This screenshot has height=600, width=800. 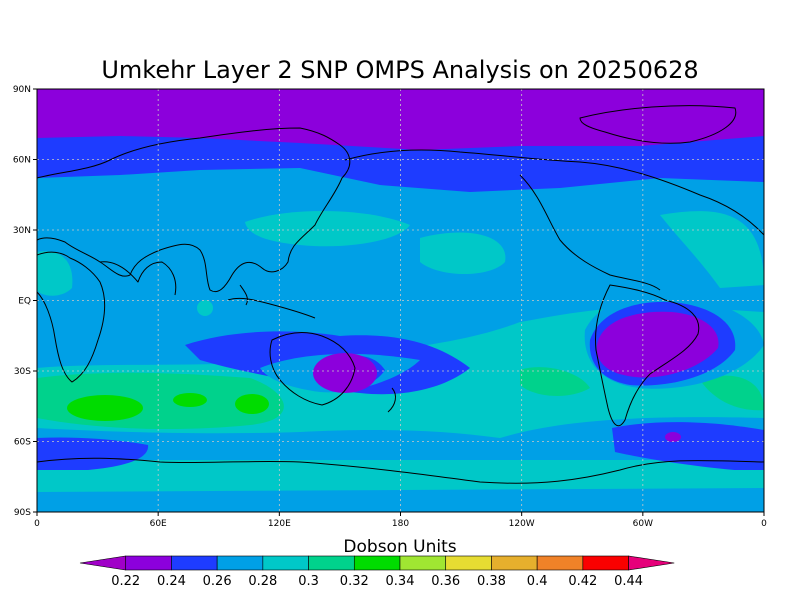 What do you see at coordinates (22, 443) in the screenshot?
I see `lat-tick-label: 60S` at bounding box center [22, 443].